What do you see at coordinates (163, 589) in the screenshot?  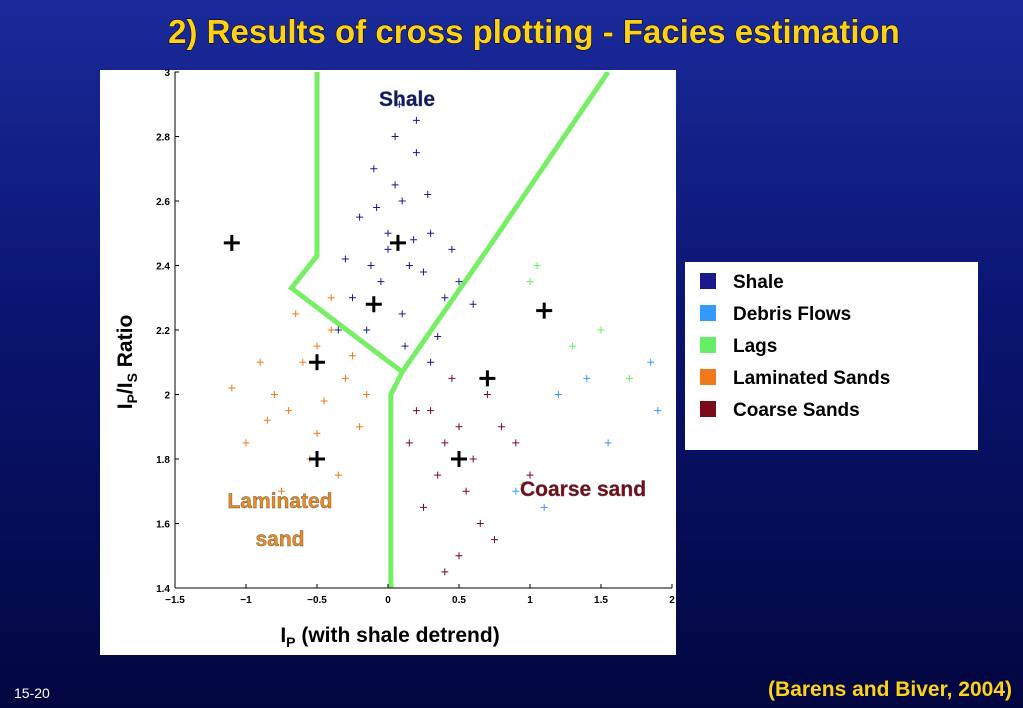 I see `y-tick-label: 1.4` at bounding box center [163, 589].